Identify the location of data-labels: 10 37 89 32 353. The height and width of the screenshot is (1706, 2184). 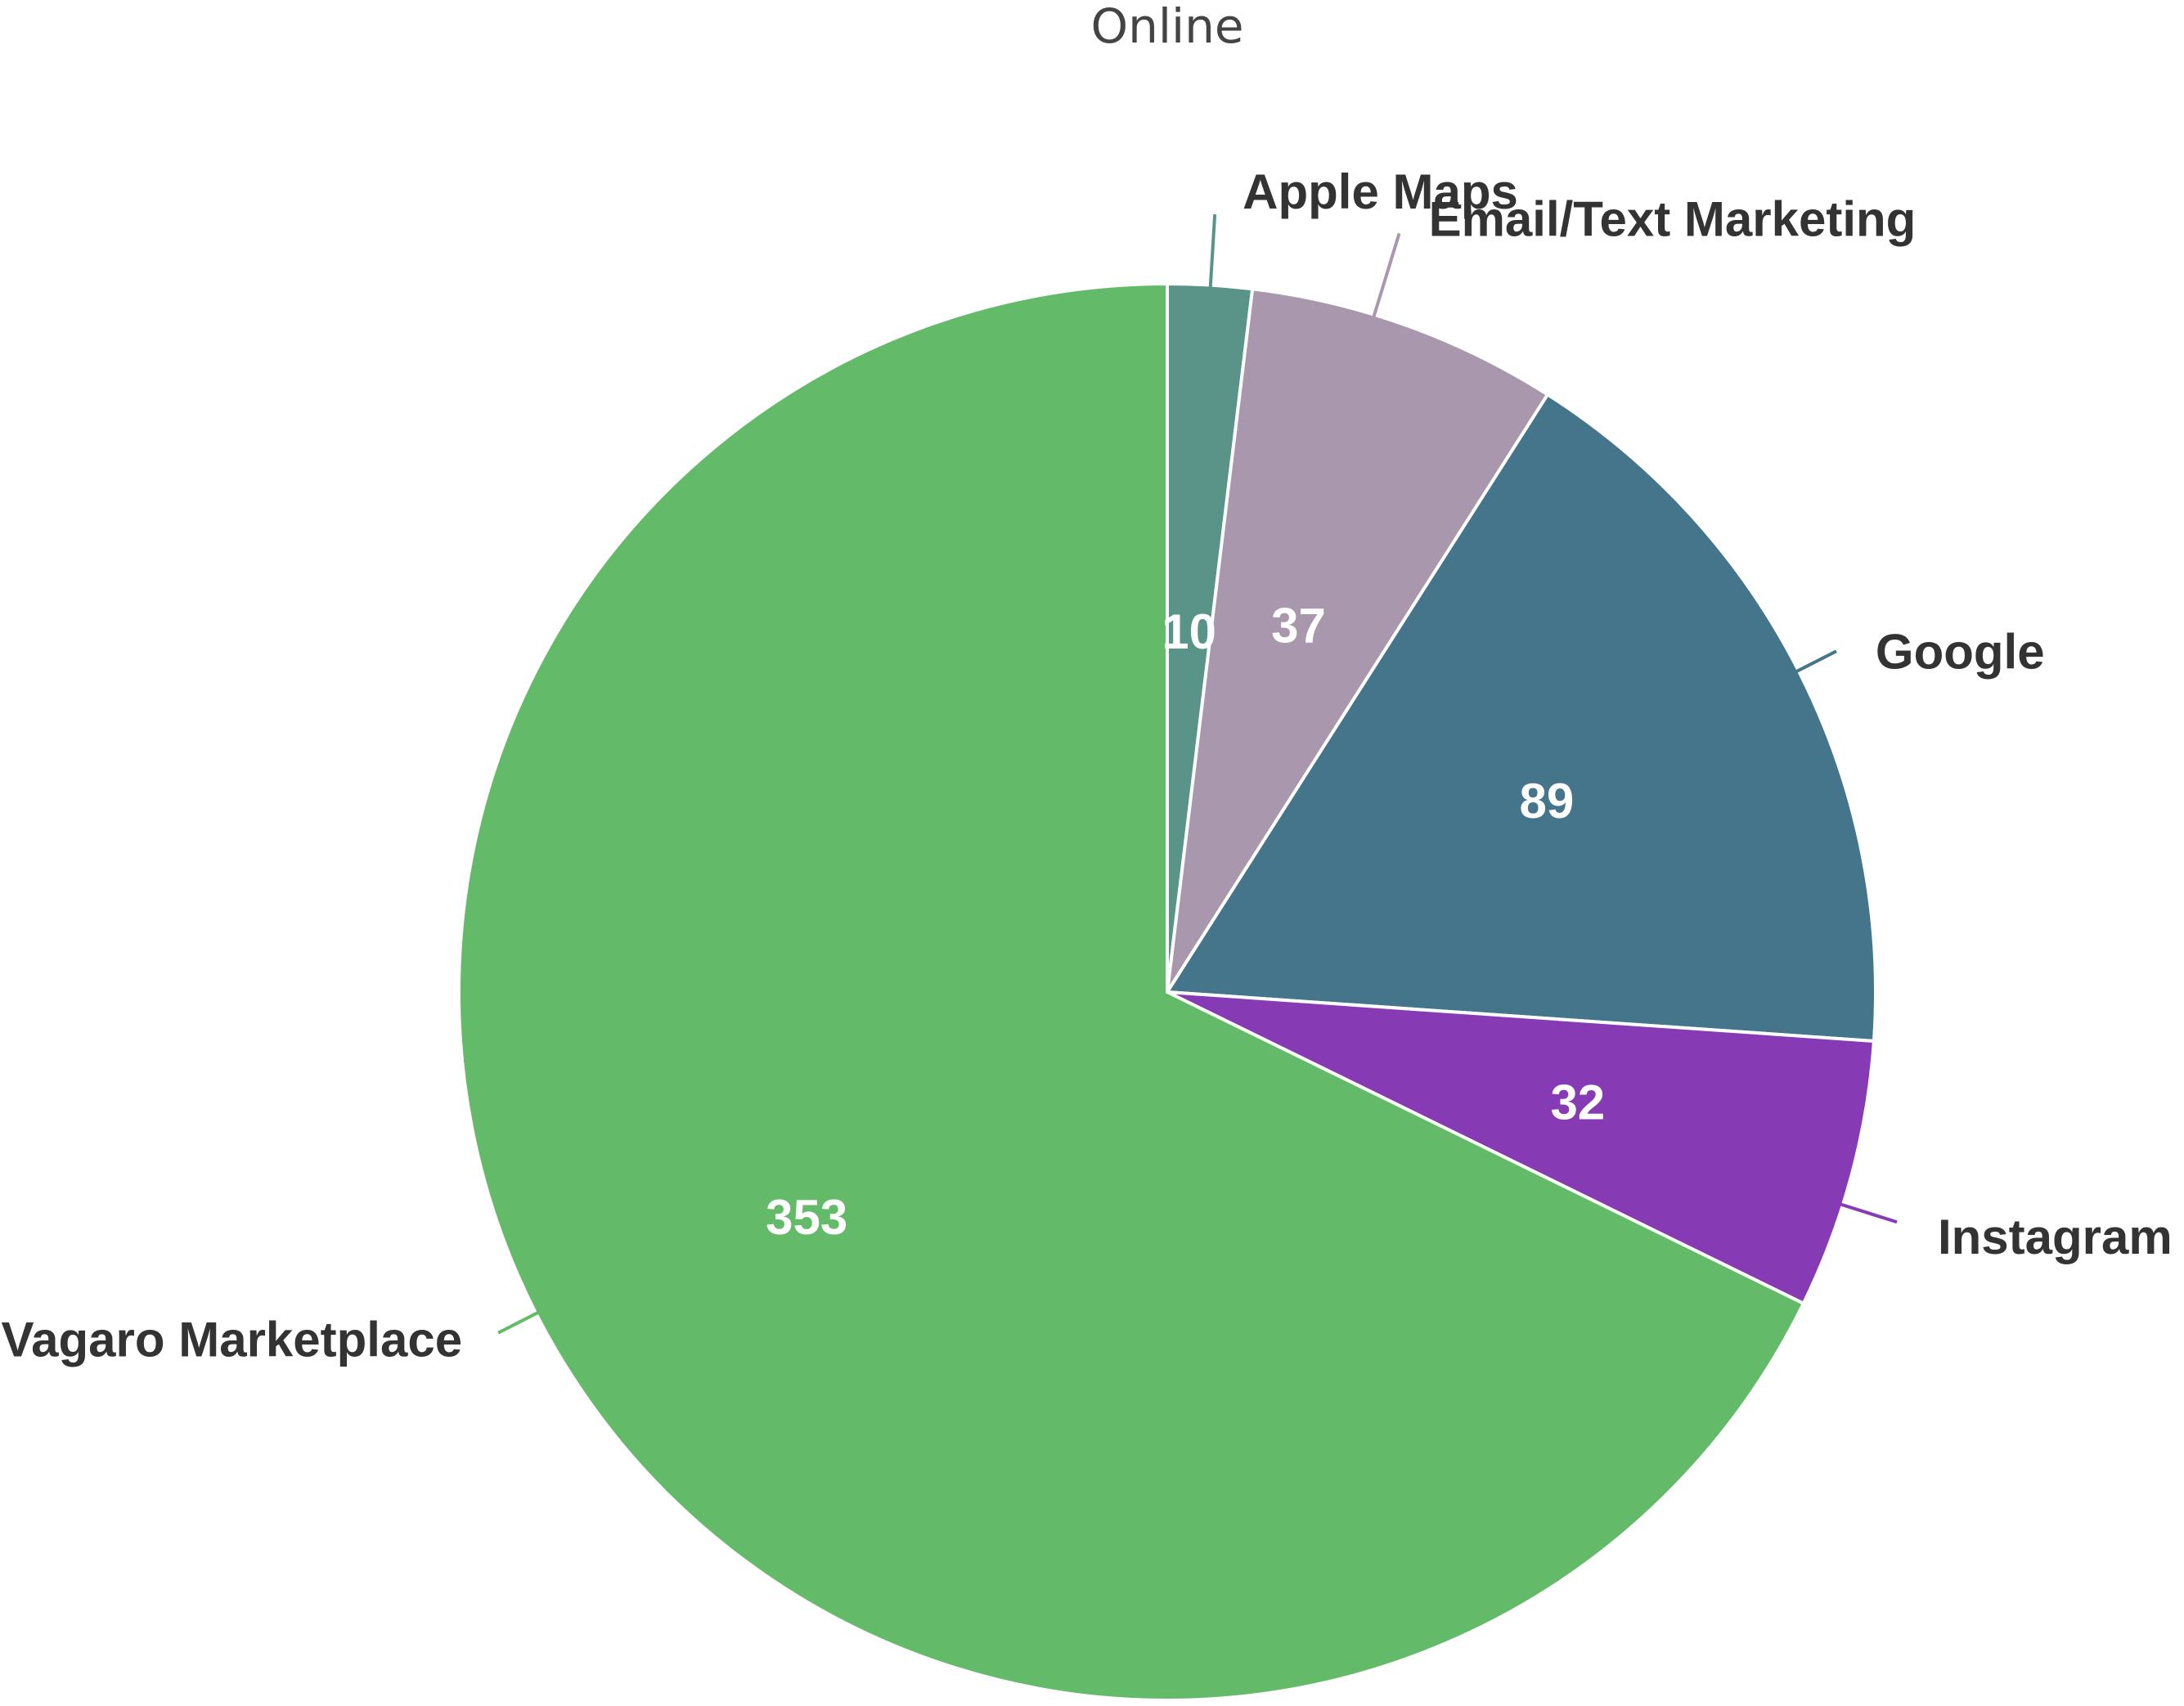
(1185, 922).